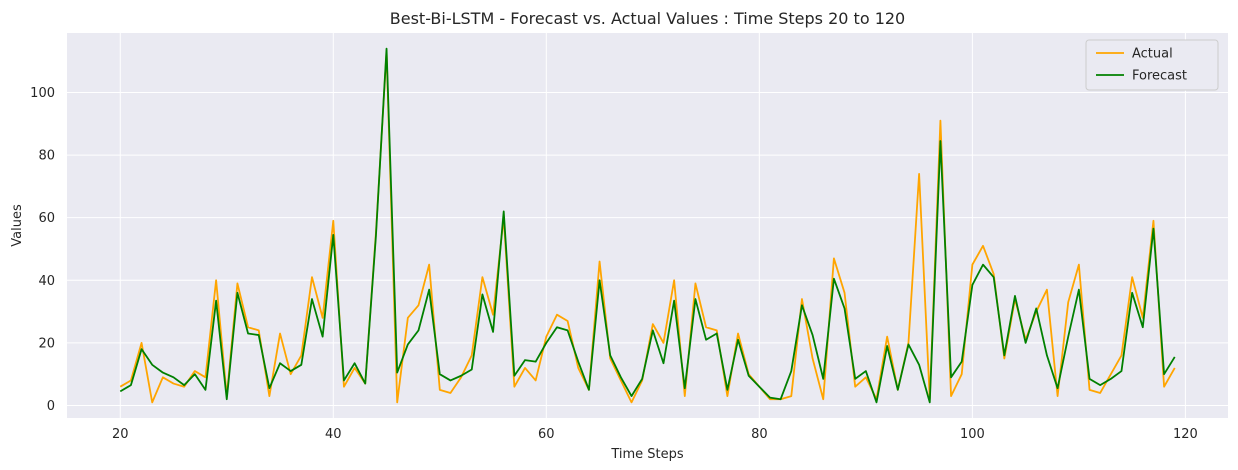  Describe the element at coordinates (333, 434) in the screenshot. I see `x-tick-label: 40` at that location.